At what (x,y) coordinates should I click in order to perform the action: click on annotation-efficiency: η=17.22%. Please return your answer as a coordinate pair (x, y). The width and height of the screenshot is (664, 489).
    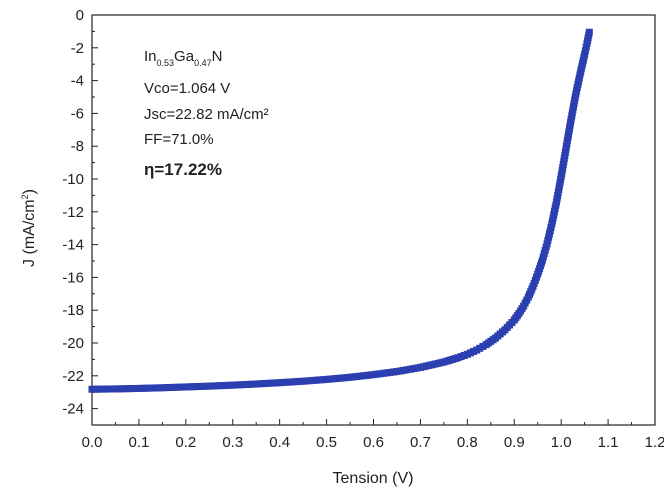
    Looking at the image, I should click on (183, 169).